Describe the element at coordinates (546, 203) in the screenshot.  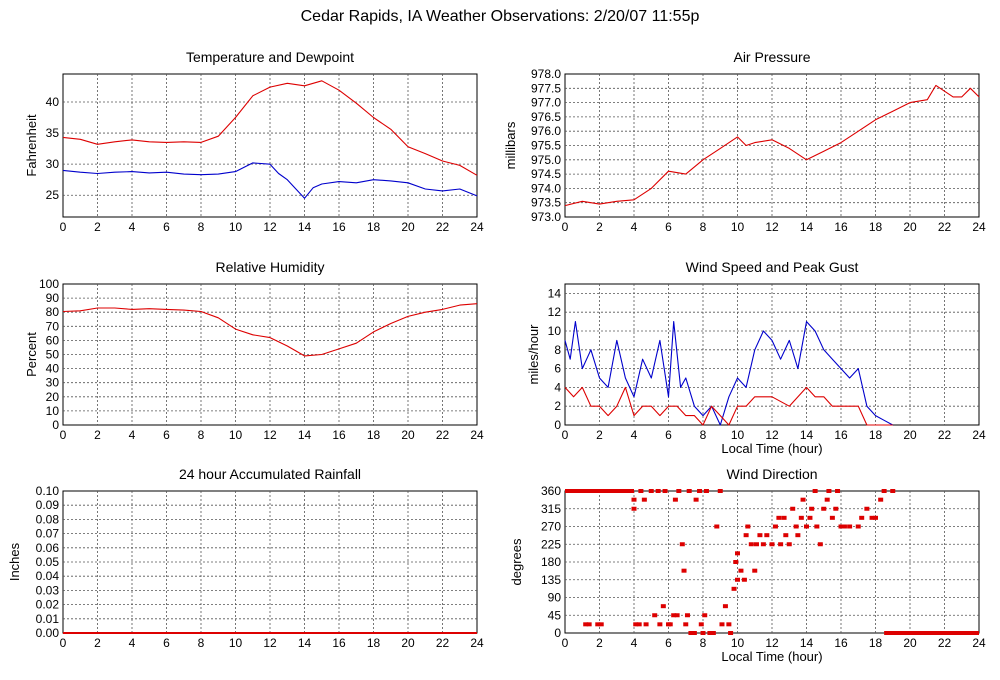
I see `y-tick-label: 973.5` at that location.